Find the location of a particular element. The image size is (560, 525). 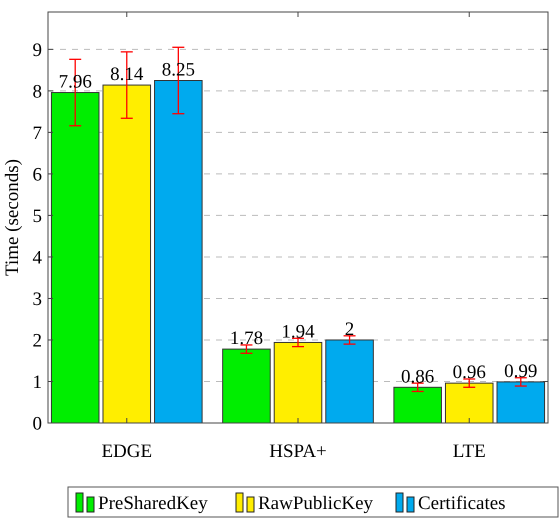

y-tick-label: 9 is located at coordinates (37, 51).